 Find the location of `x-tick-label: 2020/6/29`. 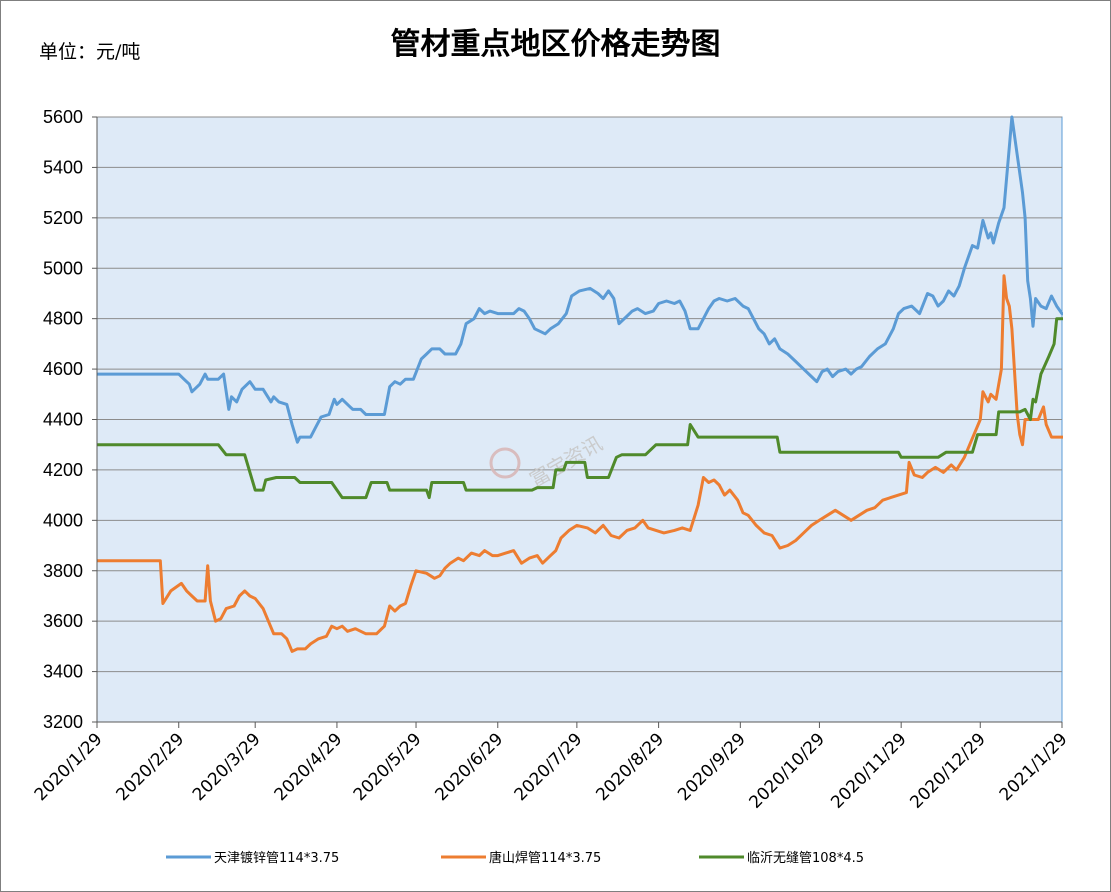

x-tick-label: 2020/6/29 is located at coordinates (470, 767).